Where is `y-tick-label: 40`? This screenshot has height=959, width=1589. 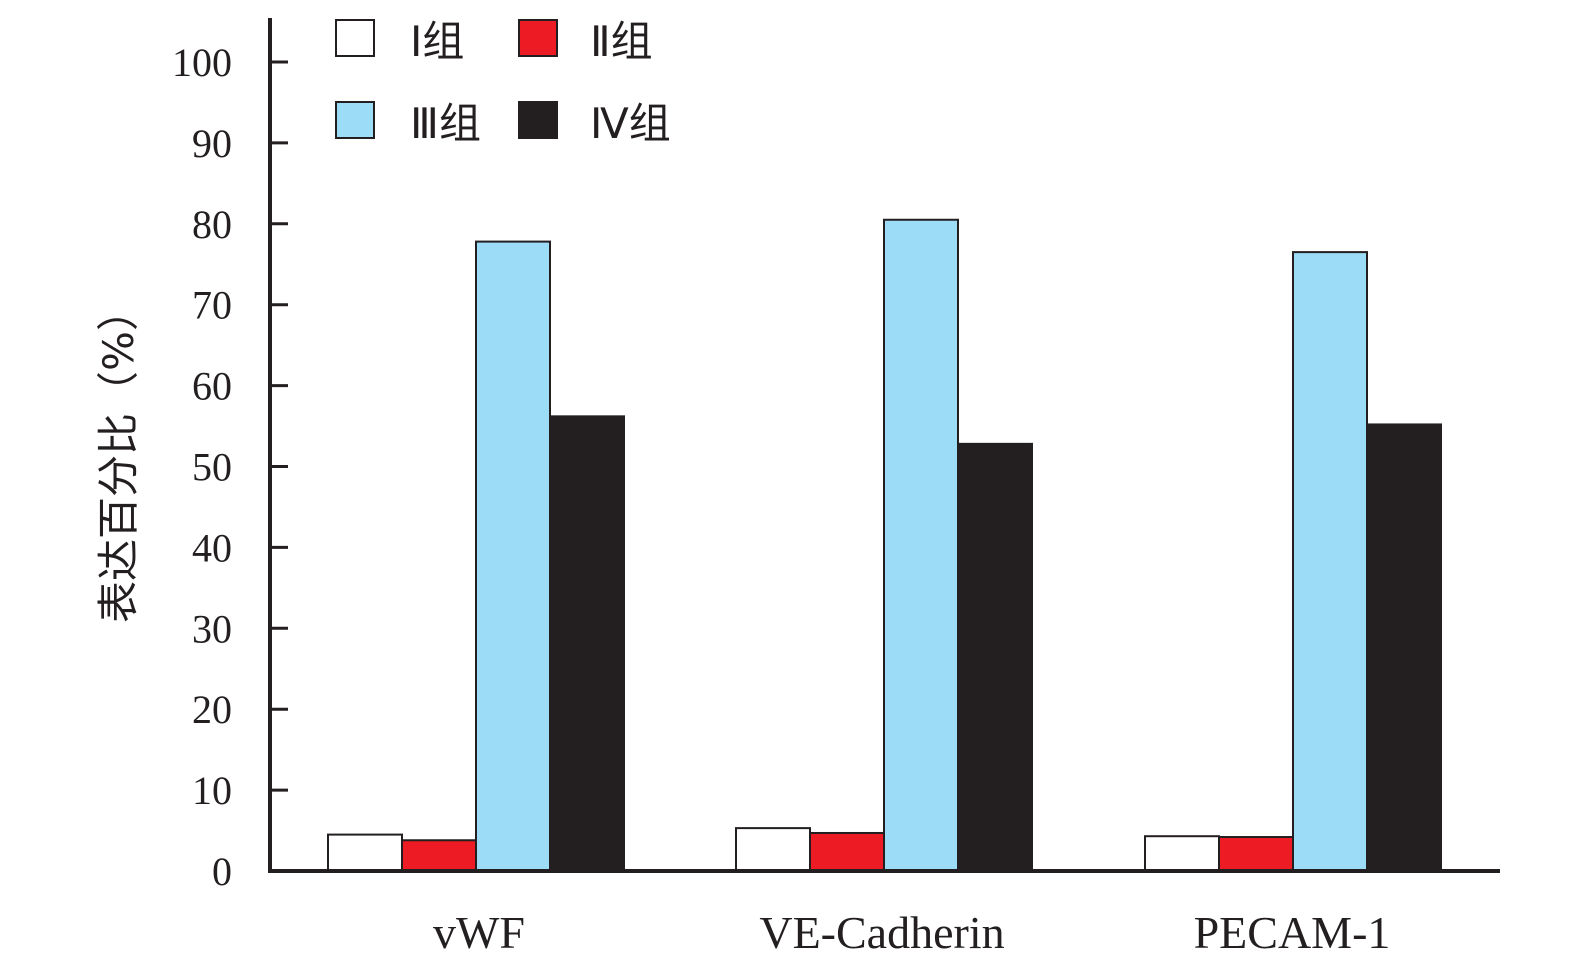
y-tick-label: 40 is located at coordinates (212, 547).